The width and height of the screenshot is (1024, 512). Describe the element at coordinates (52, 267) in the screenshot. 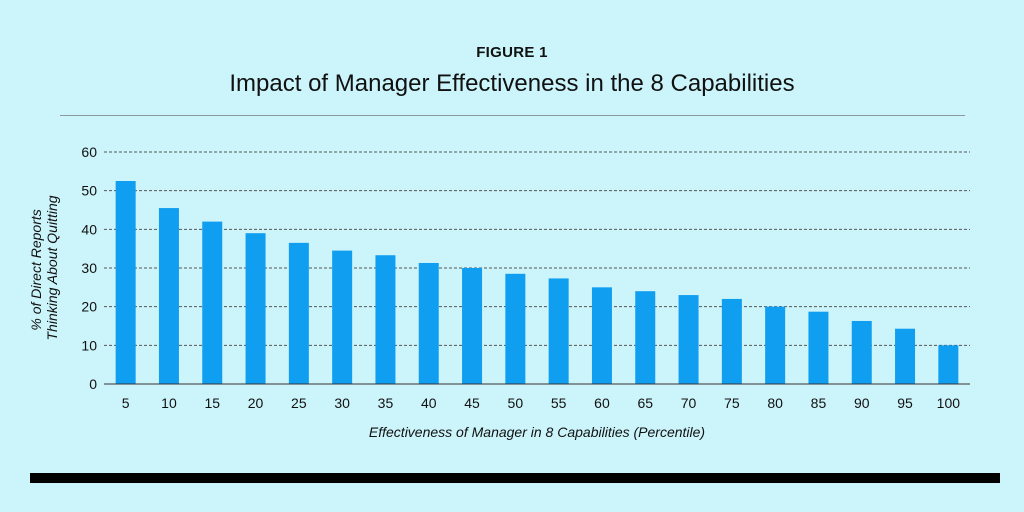

I see `y-axis-label-line-2: Thinking About Quitting` at that location.